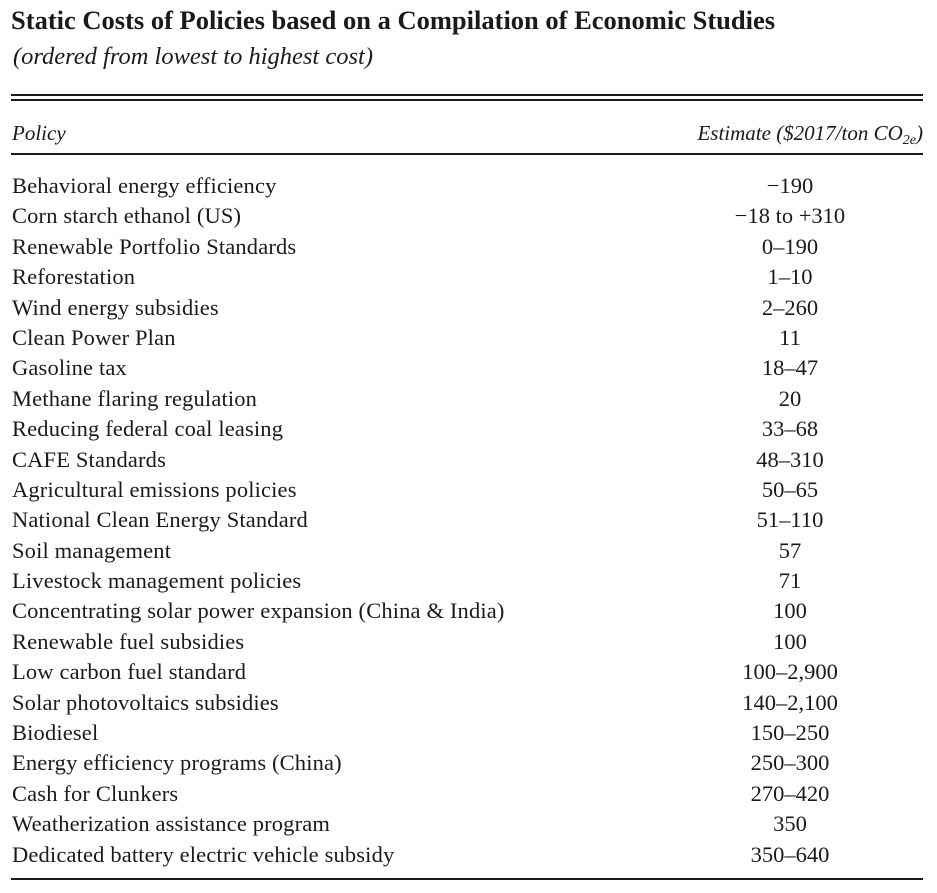 The height and width of the screenshot is (893, 937). I want to click on estimate-cell: 1–10, so click(790, 277).